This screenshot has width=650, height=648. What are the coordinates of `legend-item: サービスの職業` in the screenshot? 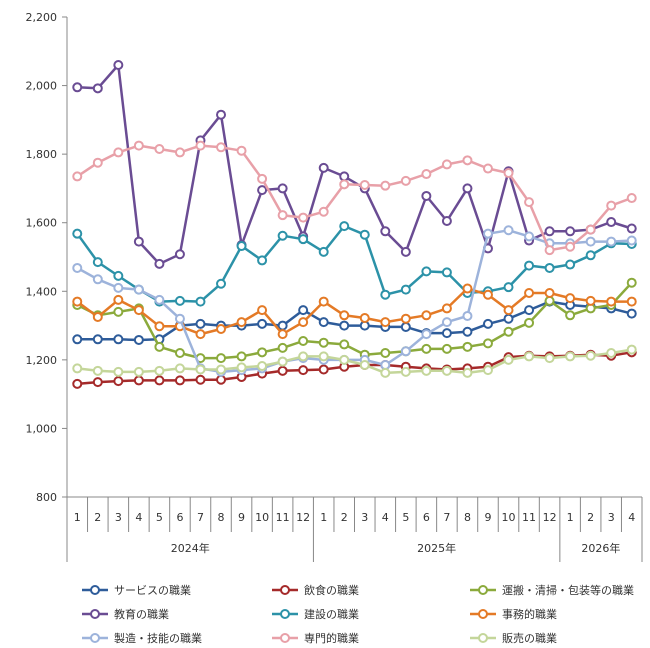 It's located at (136, 590).